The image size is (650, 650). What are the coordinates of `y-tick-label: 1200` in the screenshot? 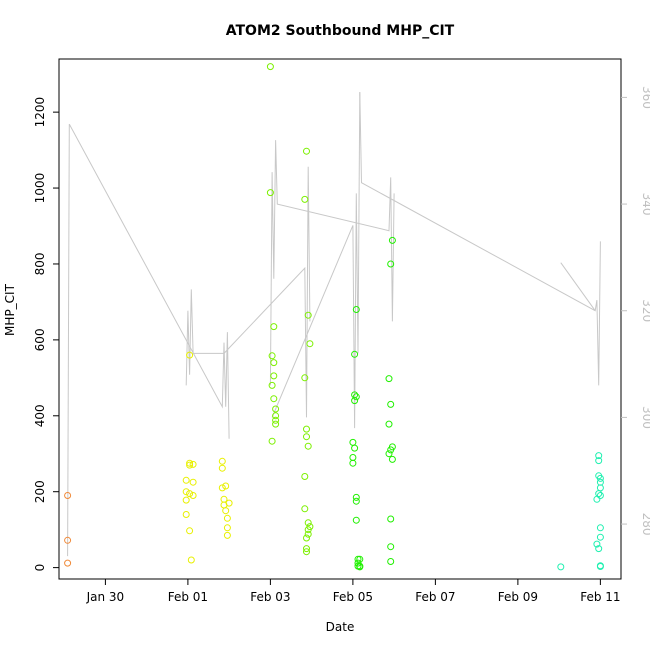 It's located at (40, 112).